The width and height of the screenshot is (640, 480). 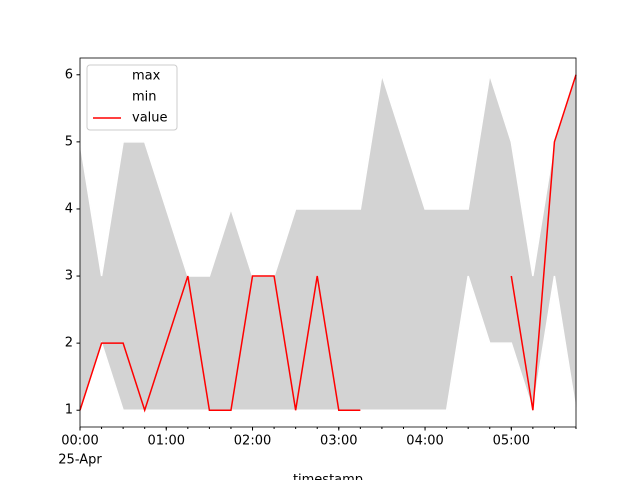 What do you see at coordinates (69, 208) in the screenshot?
I see `y-tick-label: 4` at bounding box center [69, 208].